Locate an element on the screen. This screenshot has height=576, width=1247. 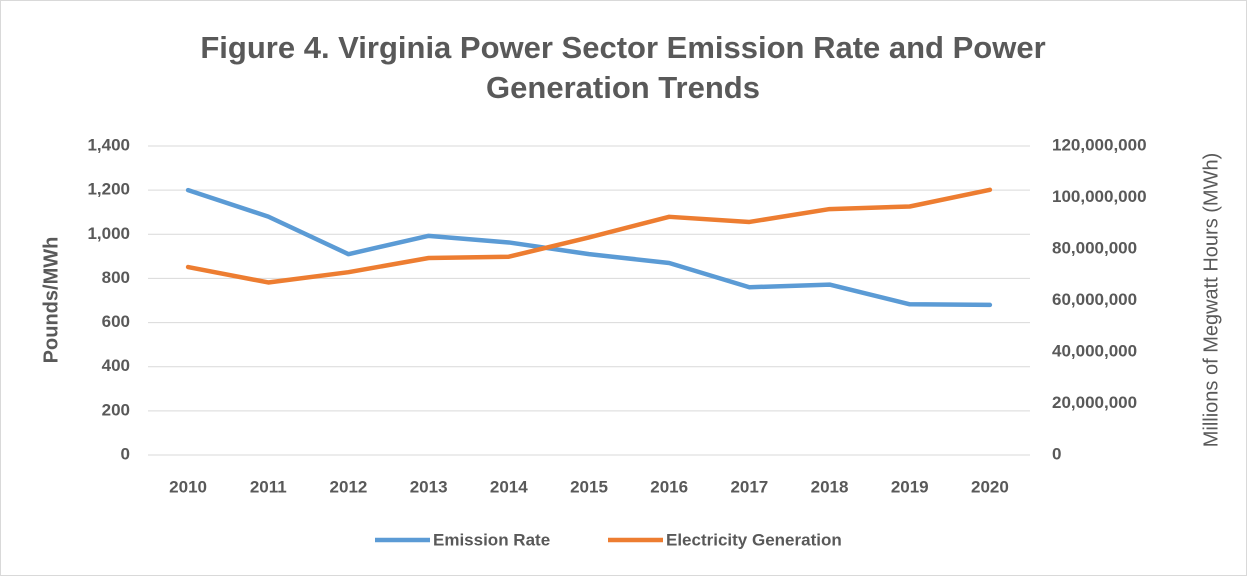
y2-tick-label: 120,000,000 is located at coordinates (1099, 144).